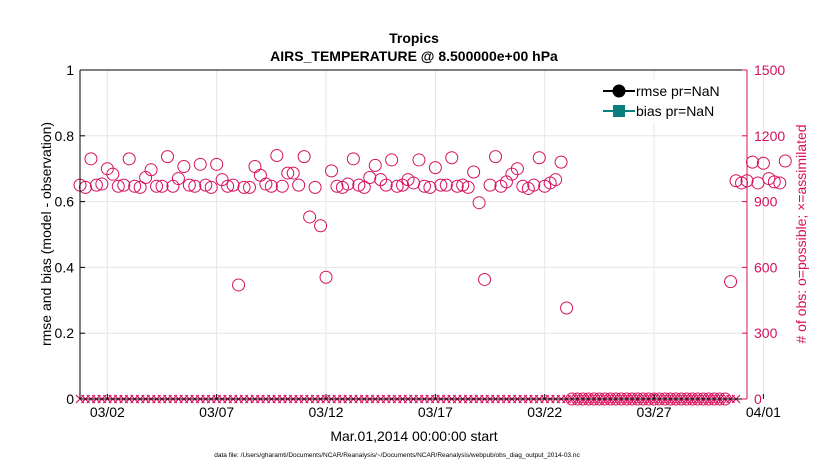 The width and height of the screenshot is (830, 470). I want to click on right-ticks: 0 300 600 900 1200 1500, so click(763, 234).